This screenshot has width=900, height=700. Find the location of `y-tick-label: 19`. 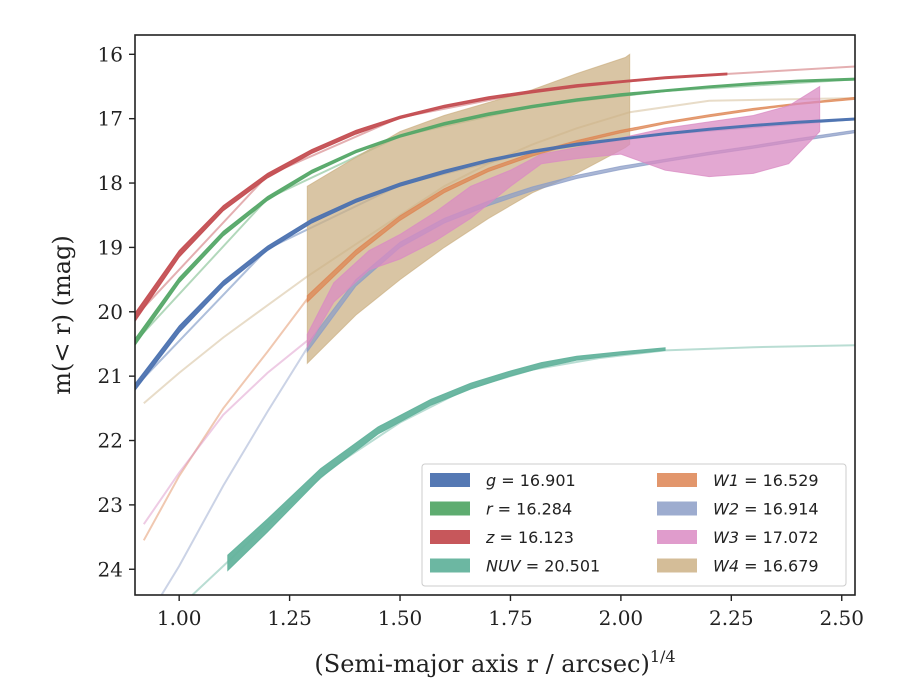

y-tick-label: 19 is located at coordinates (110, 247).